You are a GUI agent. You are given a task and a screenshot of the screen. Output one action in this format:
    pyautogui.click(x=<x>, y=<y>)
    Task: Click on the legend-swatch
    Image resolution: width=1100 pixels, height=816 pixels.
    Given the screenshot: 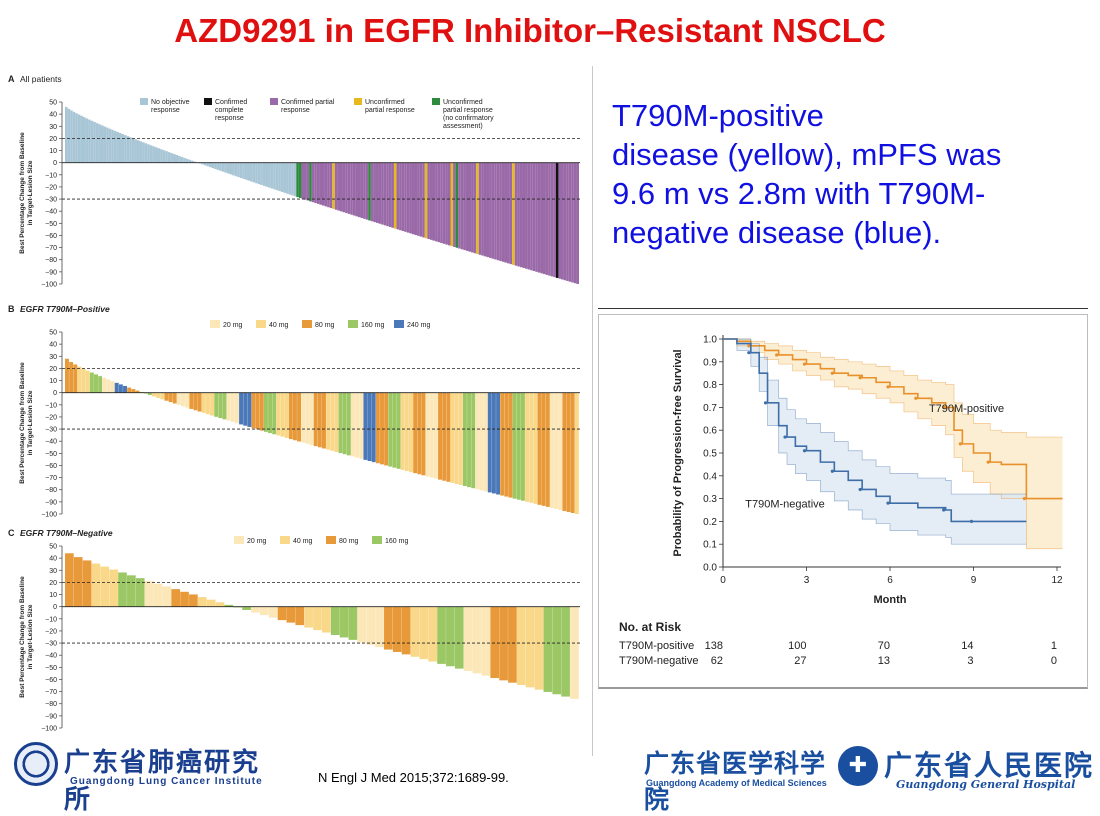 What is the action you would take?
    pyautogui.click(x=239, y=540)
    